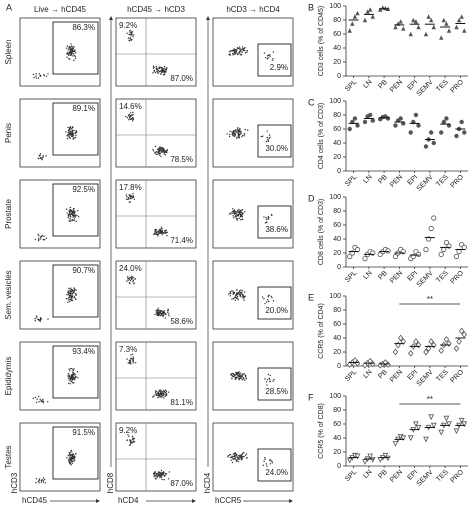 The image size is (474, 506). What do you see at coordinates (83, 270) in the screenshot?
I see `gate-percent: 90.7%` at bounding box center [83, 270].